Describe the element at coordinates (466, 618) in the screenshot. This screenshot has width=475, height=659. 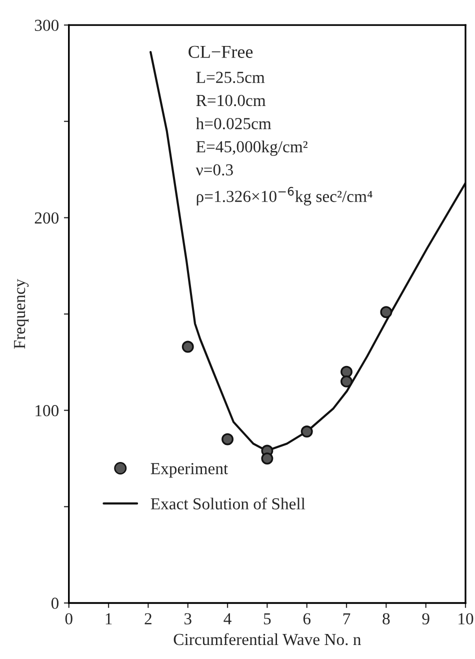
I see `x-tick-label: 10` at that location.